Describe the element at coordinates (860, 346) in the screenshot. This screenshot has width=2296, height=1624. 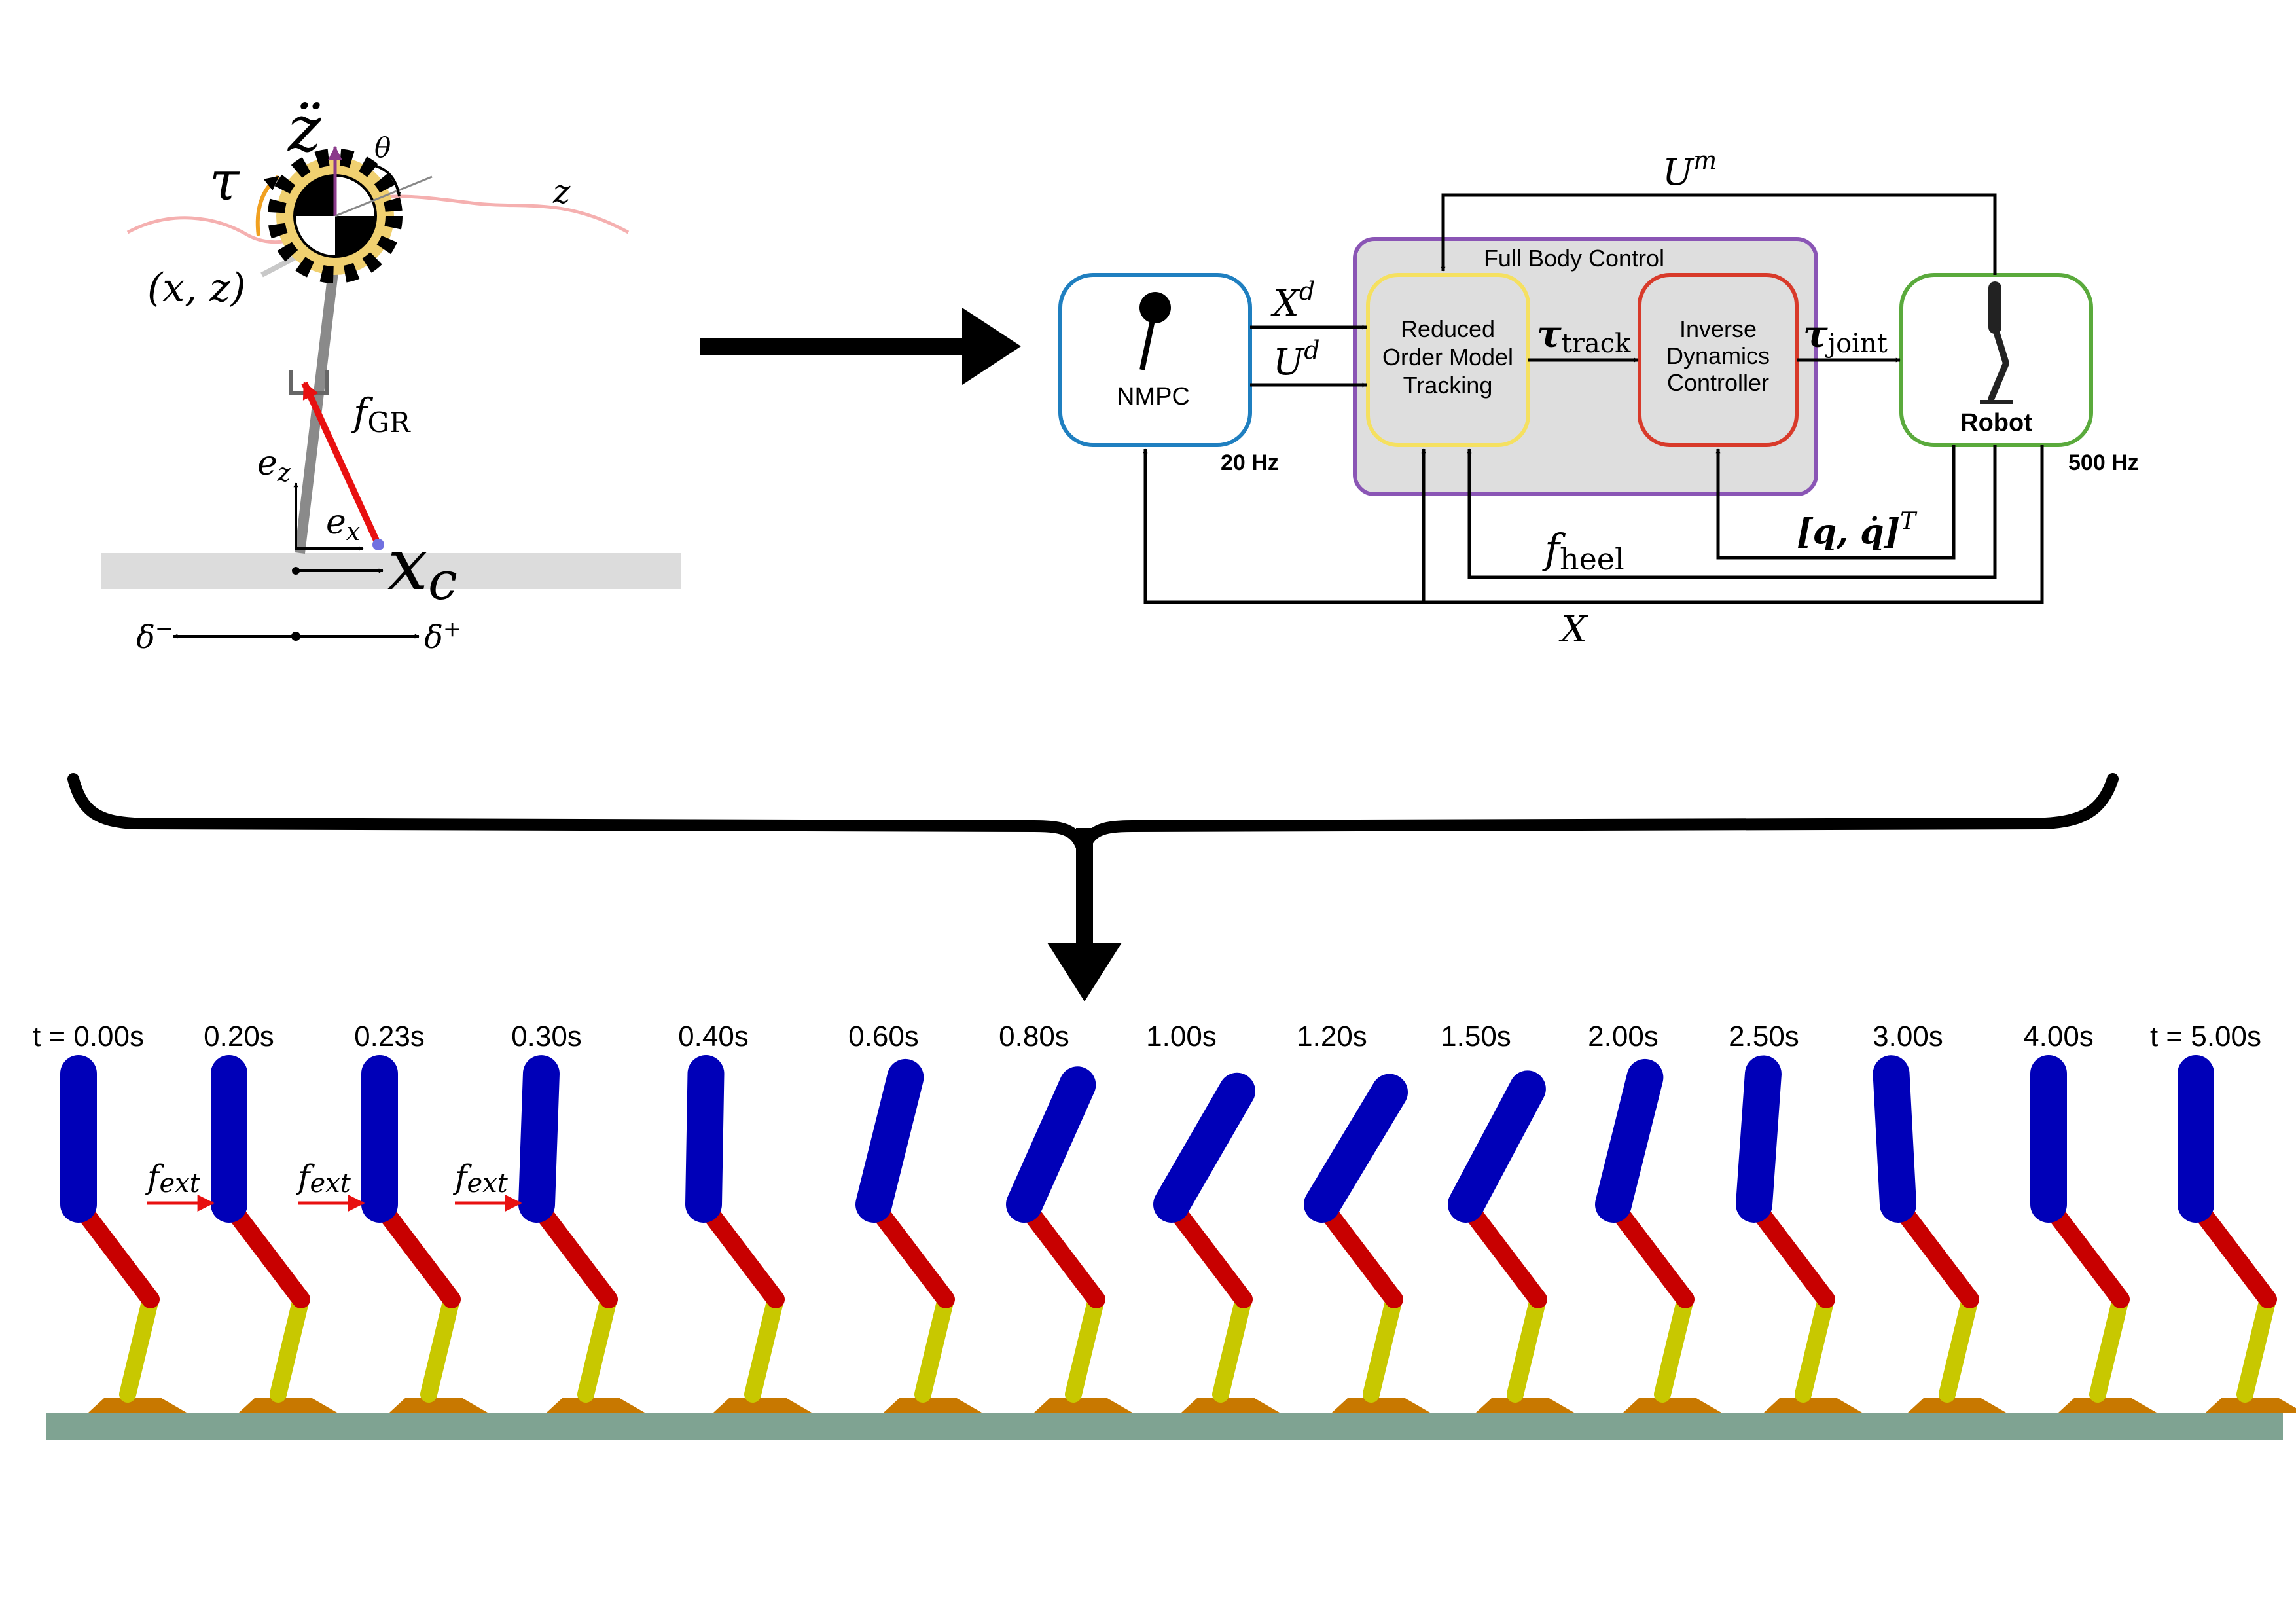
I see `flow-arrow-right` at that location.